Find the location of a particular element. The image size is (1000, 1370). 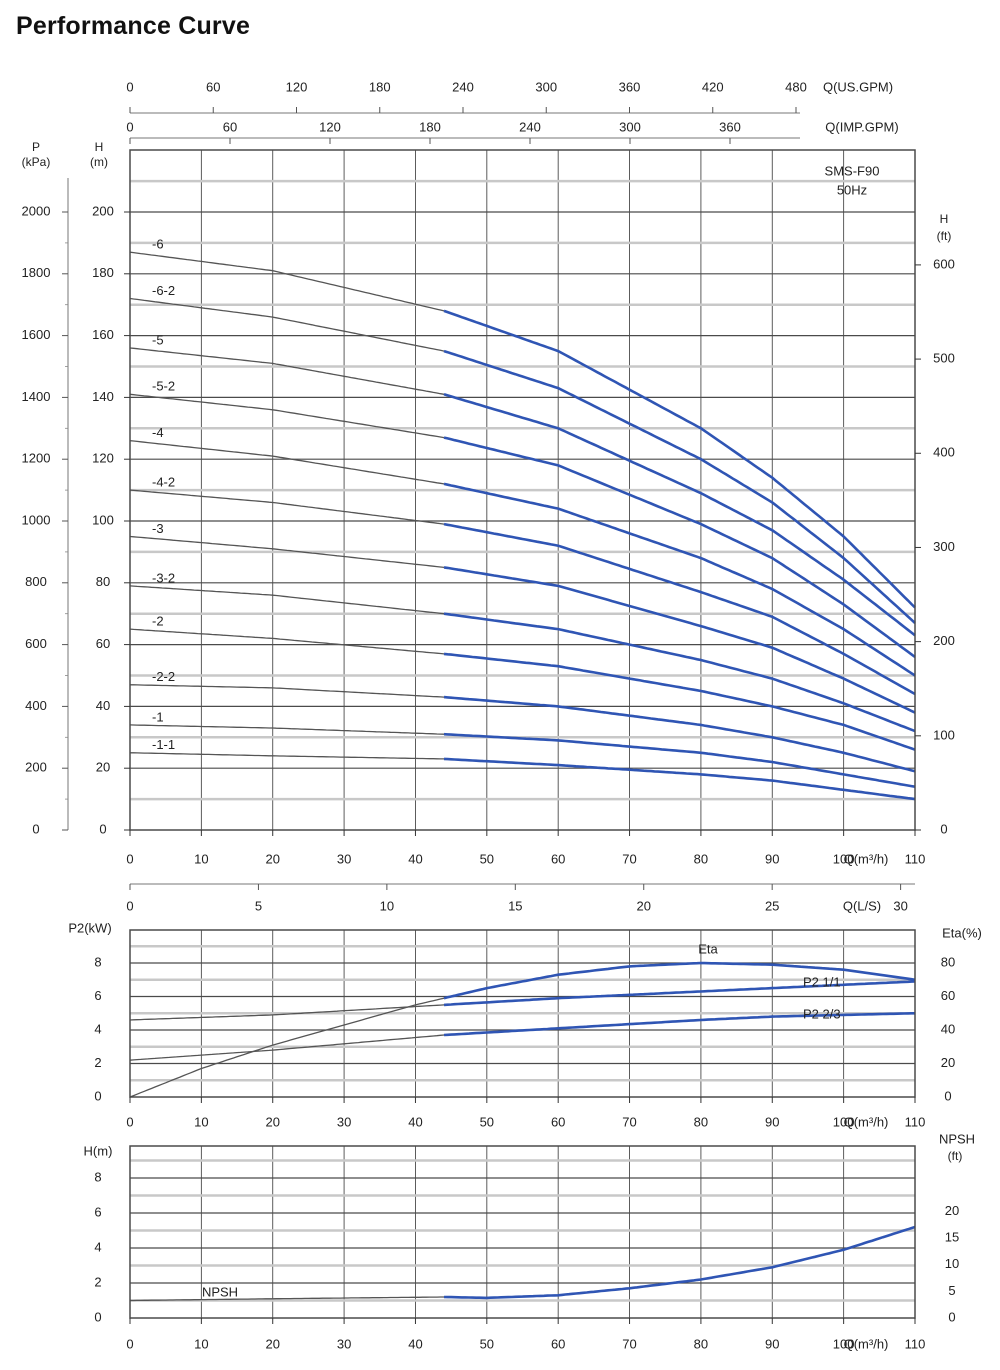

feet-tick-label: 300 is located at coordinates (944, 546).